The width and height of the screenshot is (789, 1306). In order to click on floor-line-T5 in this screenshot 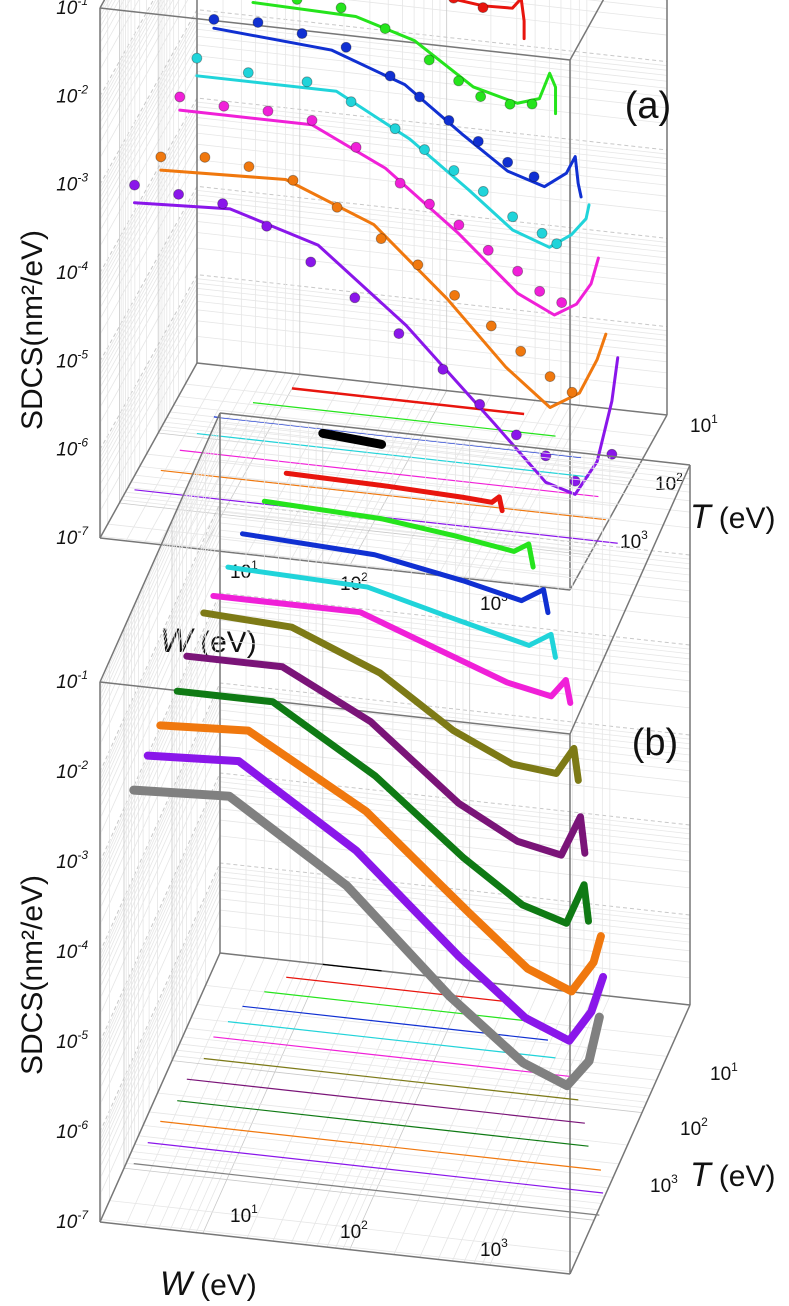, I will do `click(389, 473)`.